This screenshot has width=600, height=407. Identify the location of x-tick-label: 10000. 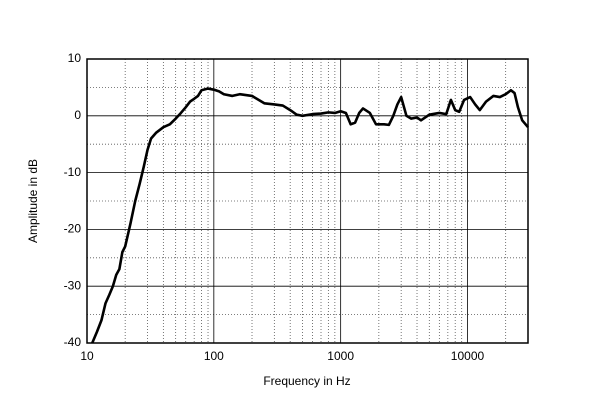
(468, 356).